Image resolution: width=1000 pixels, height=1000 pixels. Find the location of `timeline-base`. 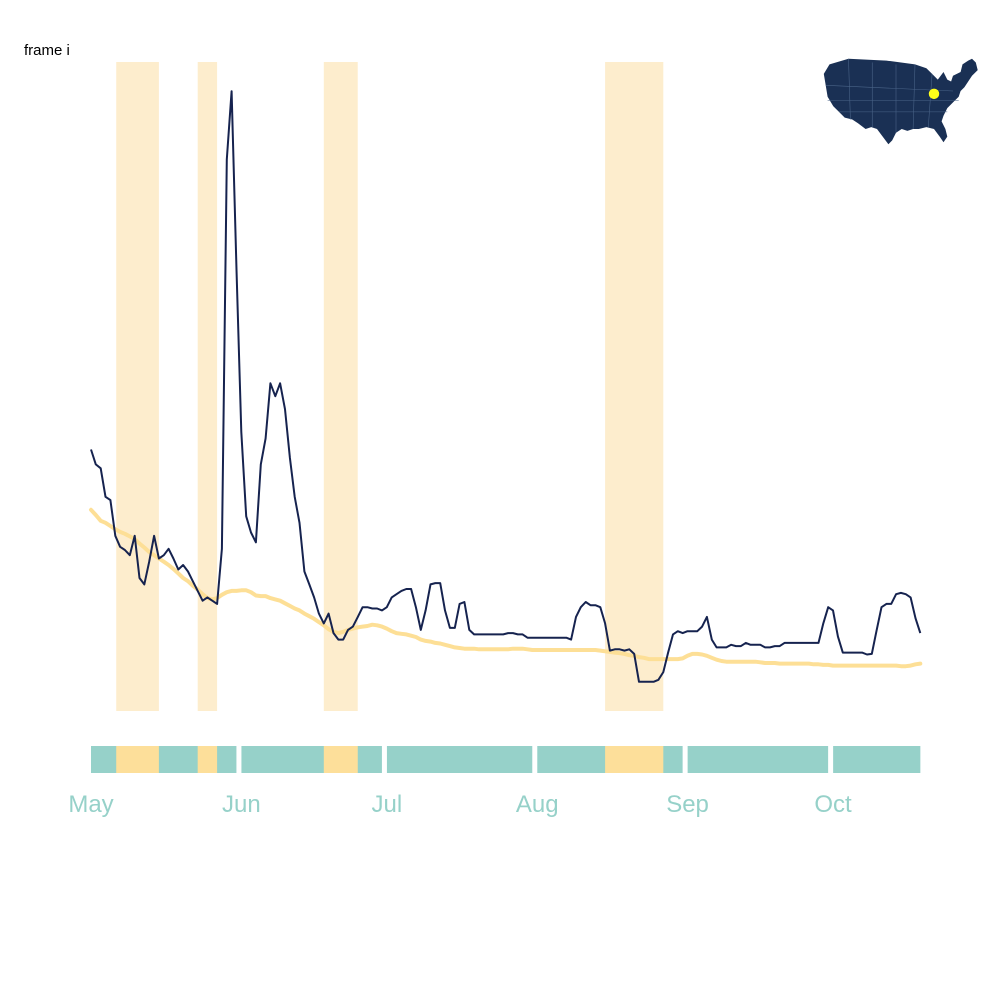

timeline-base is located at coordinates (506, 759).